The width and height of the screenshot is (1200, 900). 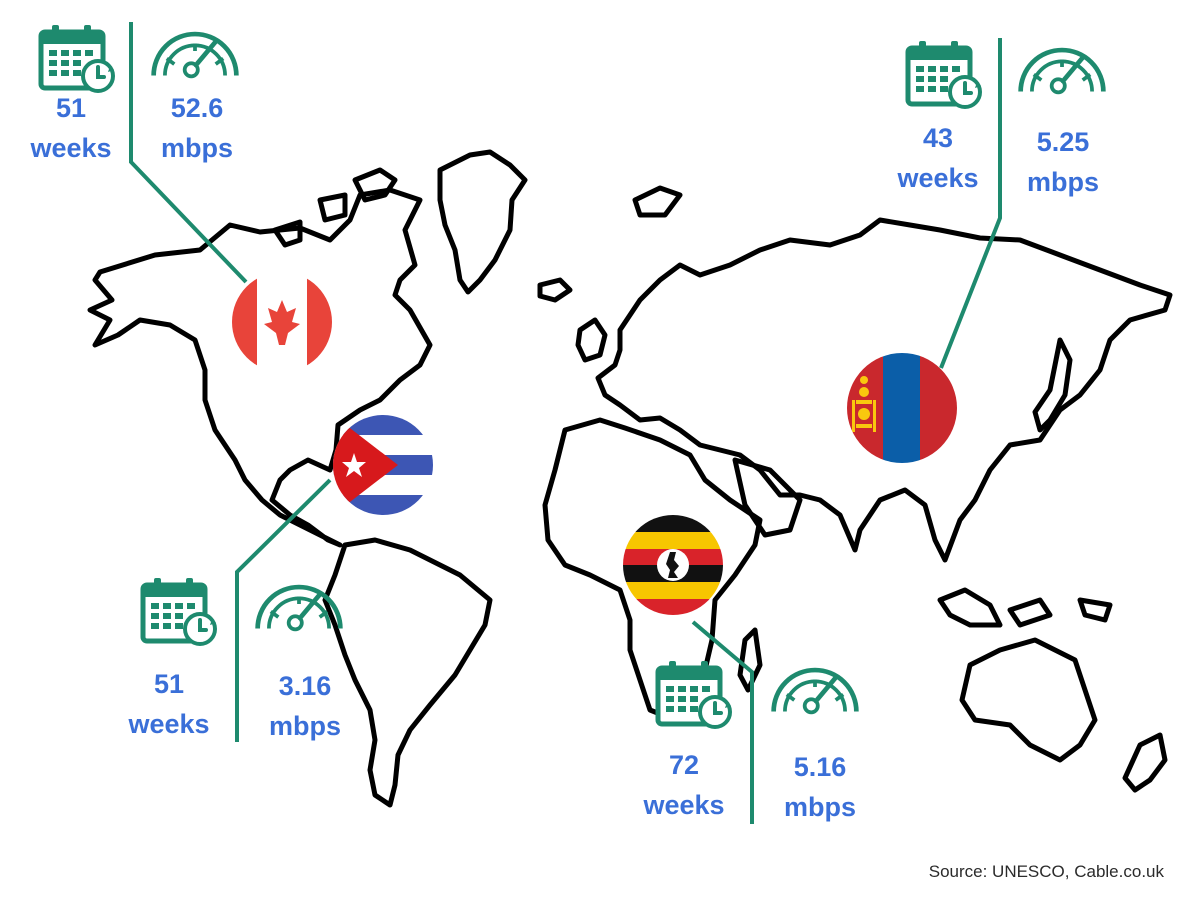 What do you see at coordinates (197, 128) in the screenshot?
I see `canada-speed: 52.6 mbps` at bounding box center [197, 128].